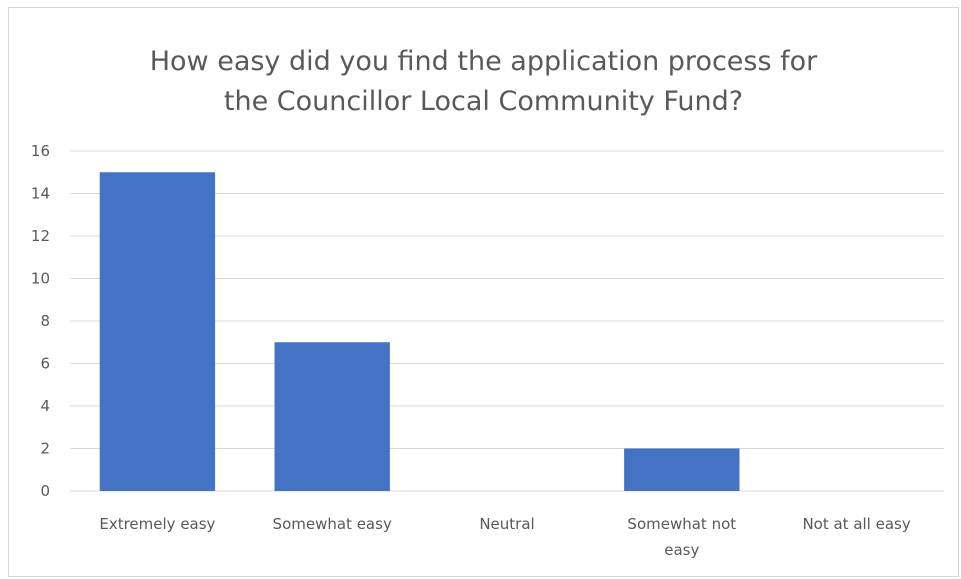  Describe the element at coordinates (332, 524) in the screenshot. I see `x-tick-label-1: Somewhat easy` at that location.